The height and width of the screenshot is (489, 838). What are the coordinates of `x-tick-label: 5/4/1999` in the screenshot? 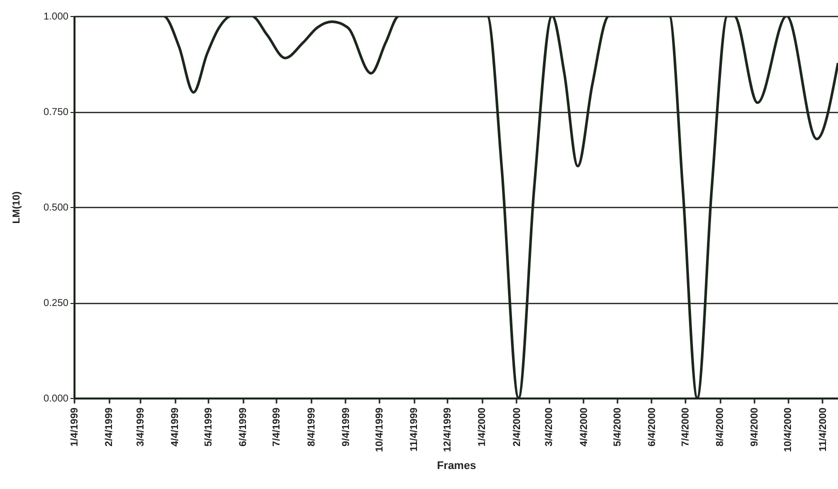 It's located at (209, 426).